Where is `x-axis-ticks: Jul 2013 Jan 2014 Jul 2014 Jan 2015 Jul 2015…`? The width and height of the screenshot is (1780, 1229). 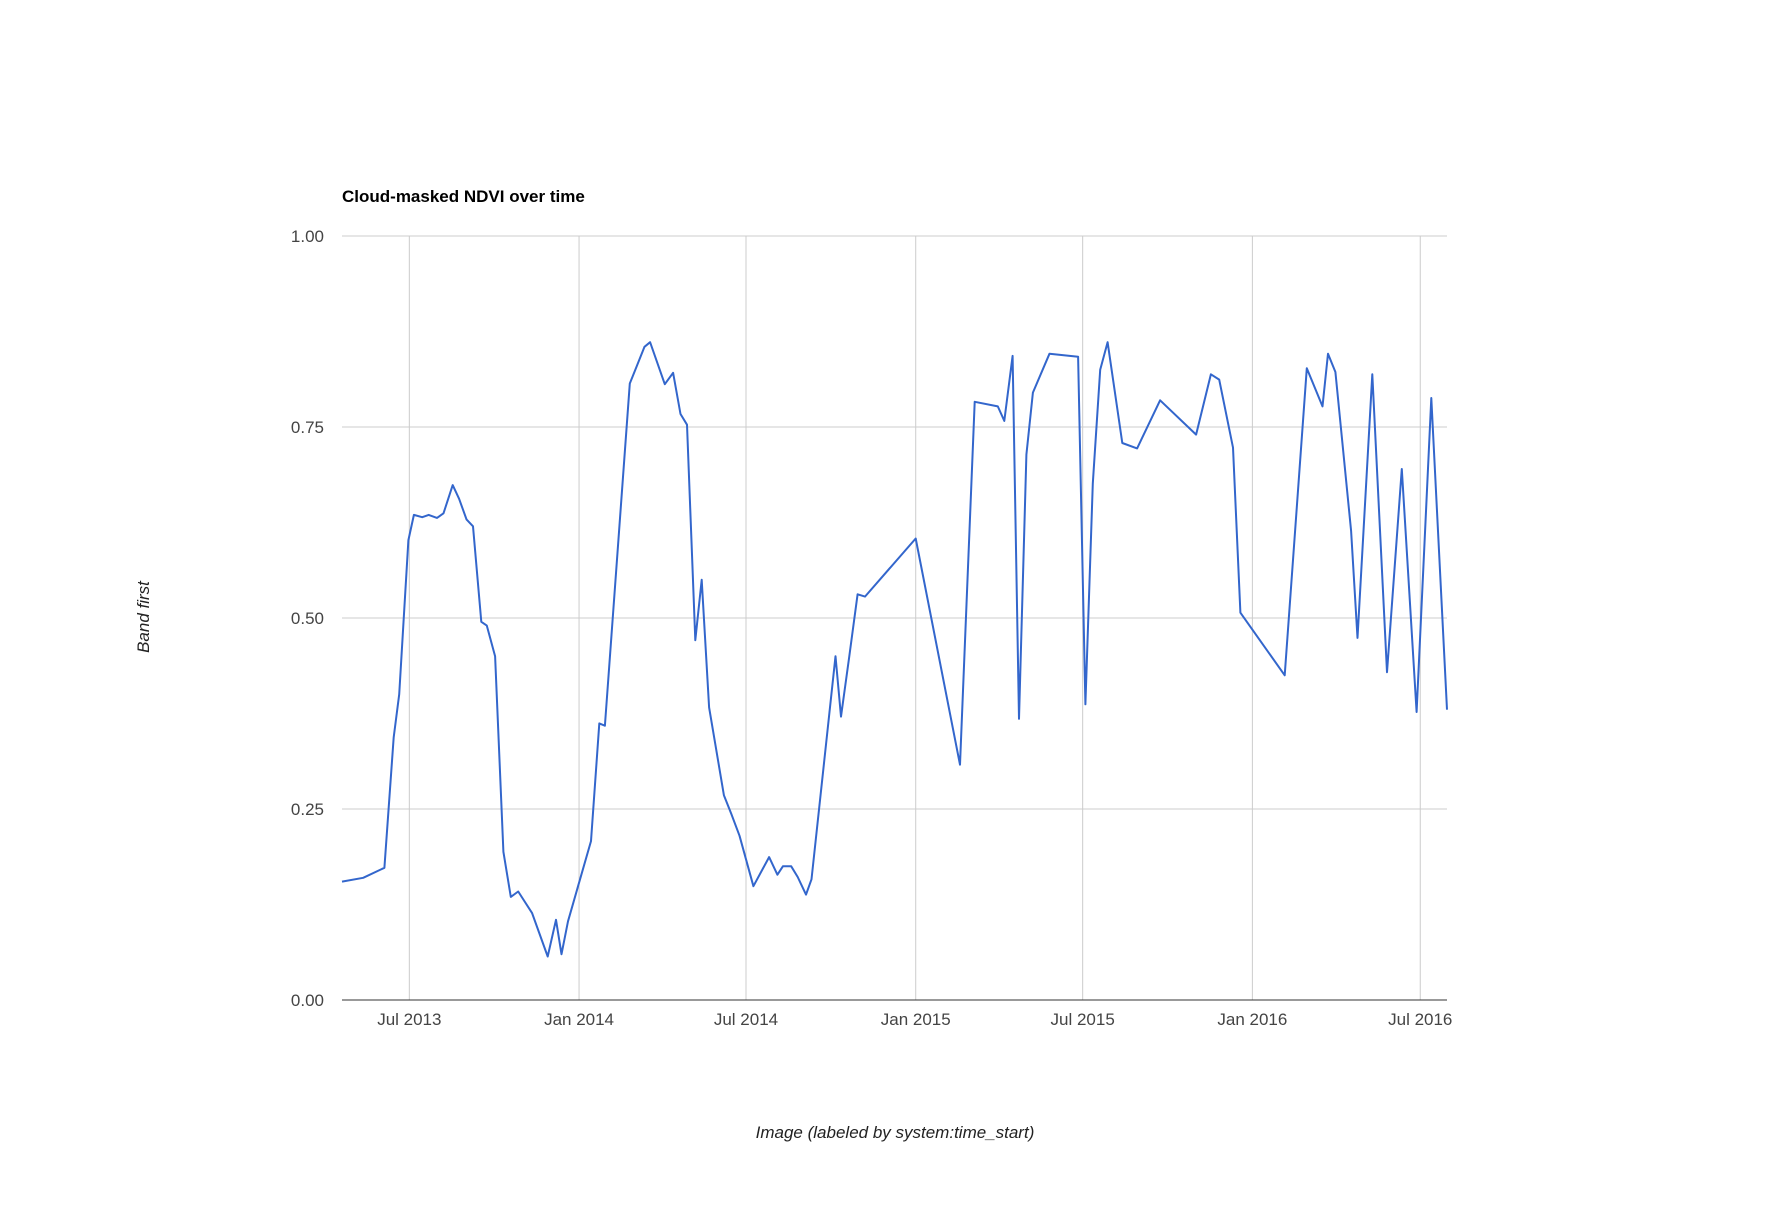
x-axis-ticks: Jul 2013 Jan 2014 Jul 2014 Jan 2015 Jul 2015… is located at coordinates (914, 1019).